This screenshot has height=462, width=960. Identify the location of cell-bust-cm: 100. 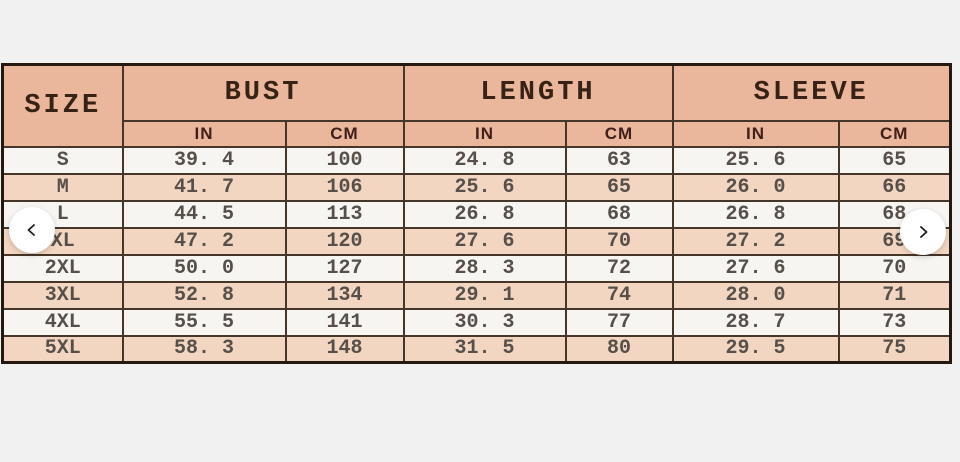
(344, 160).